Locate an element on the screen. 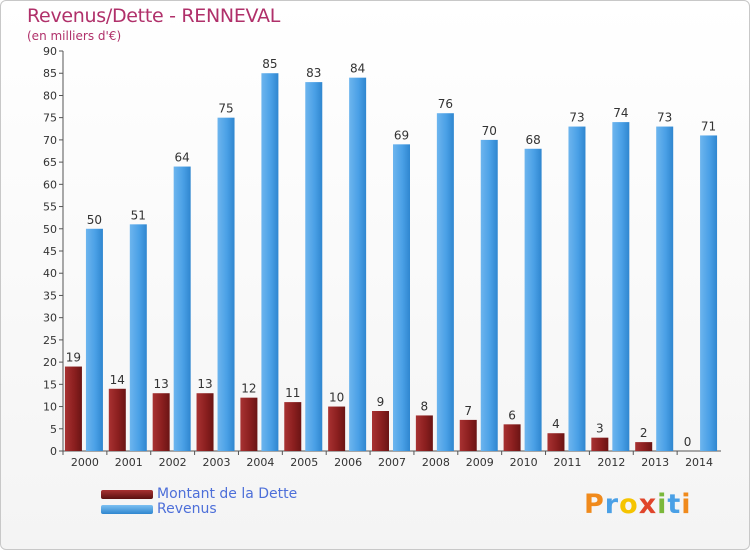 Image resolution: width=750 pixels, height=550 pixels. y-tick-label: 60 is located at coordinates (50, 184).